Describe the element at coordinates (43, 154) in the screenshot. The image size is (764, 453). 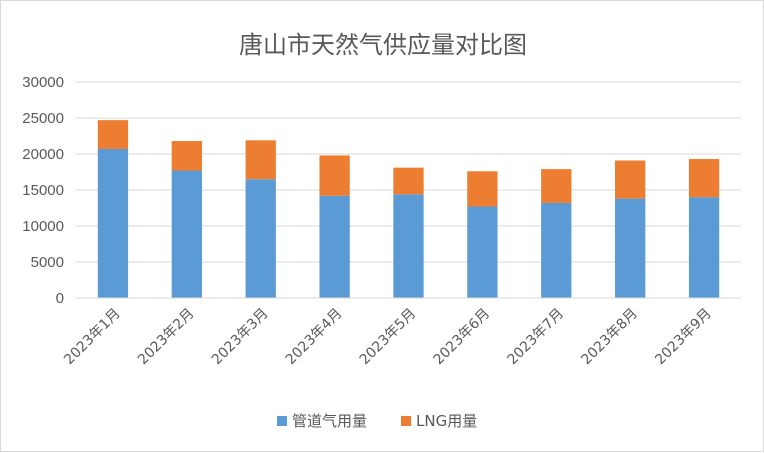
I see `y-tick-label: 20000` at that location.